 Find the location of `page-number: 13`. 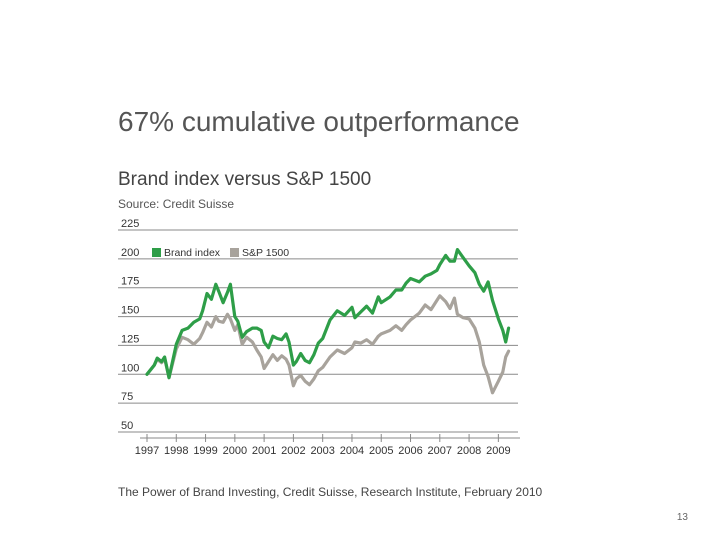

page-number: 13 is located at coordinates (682, 517).